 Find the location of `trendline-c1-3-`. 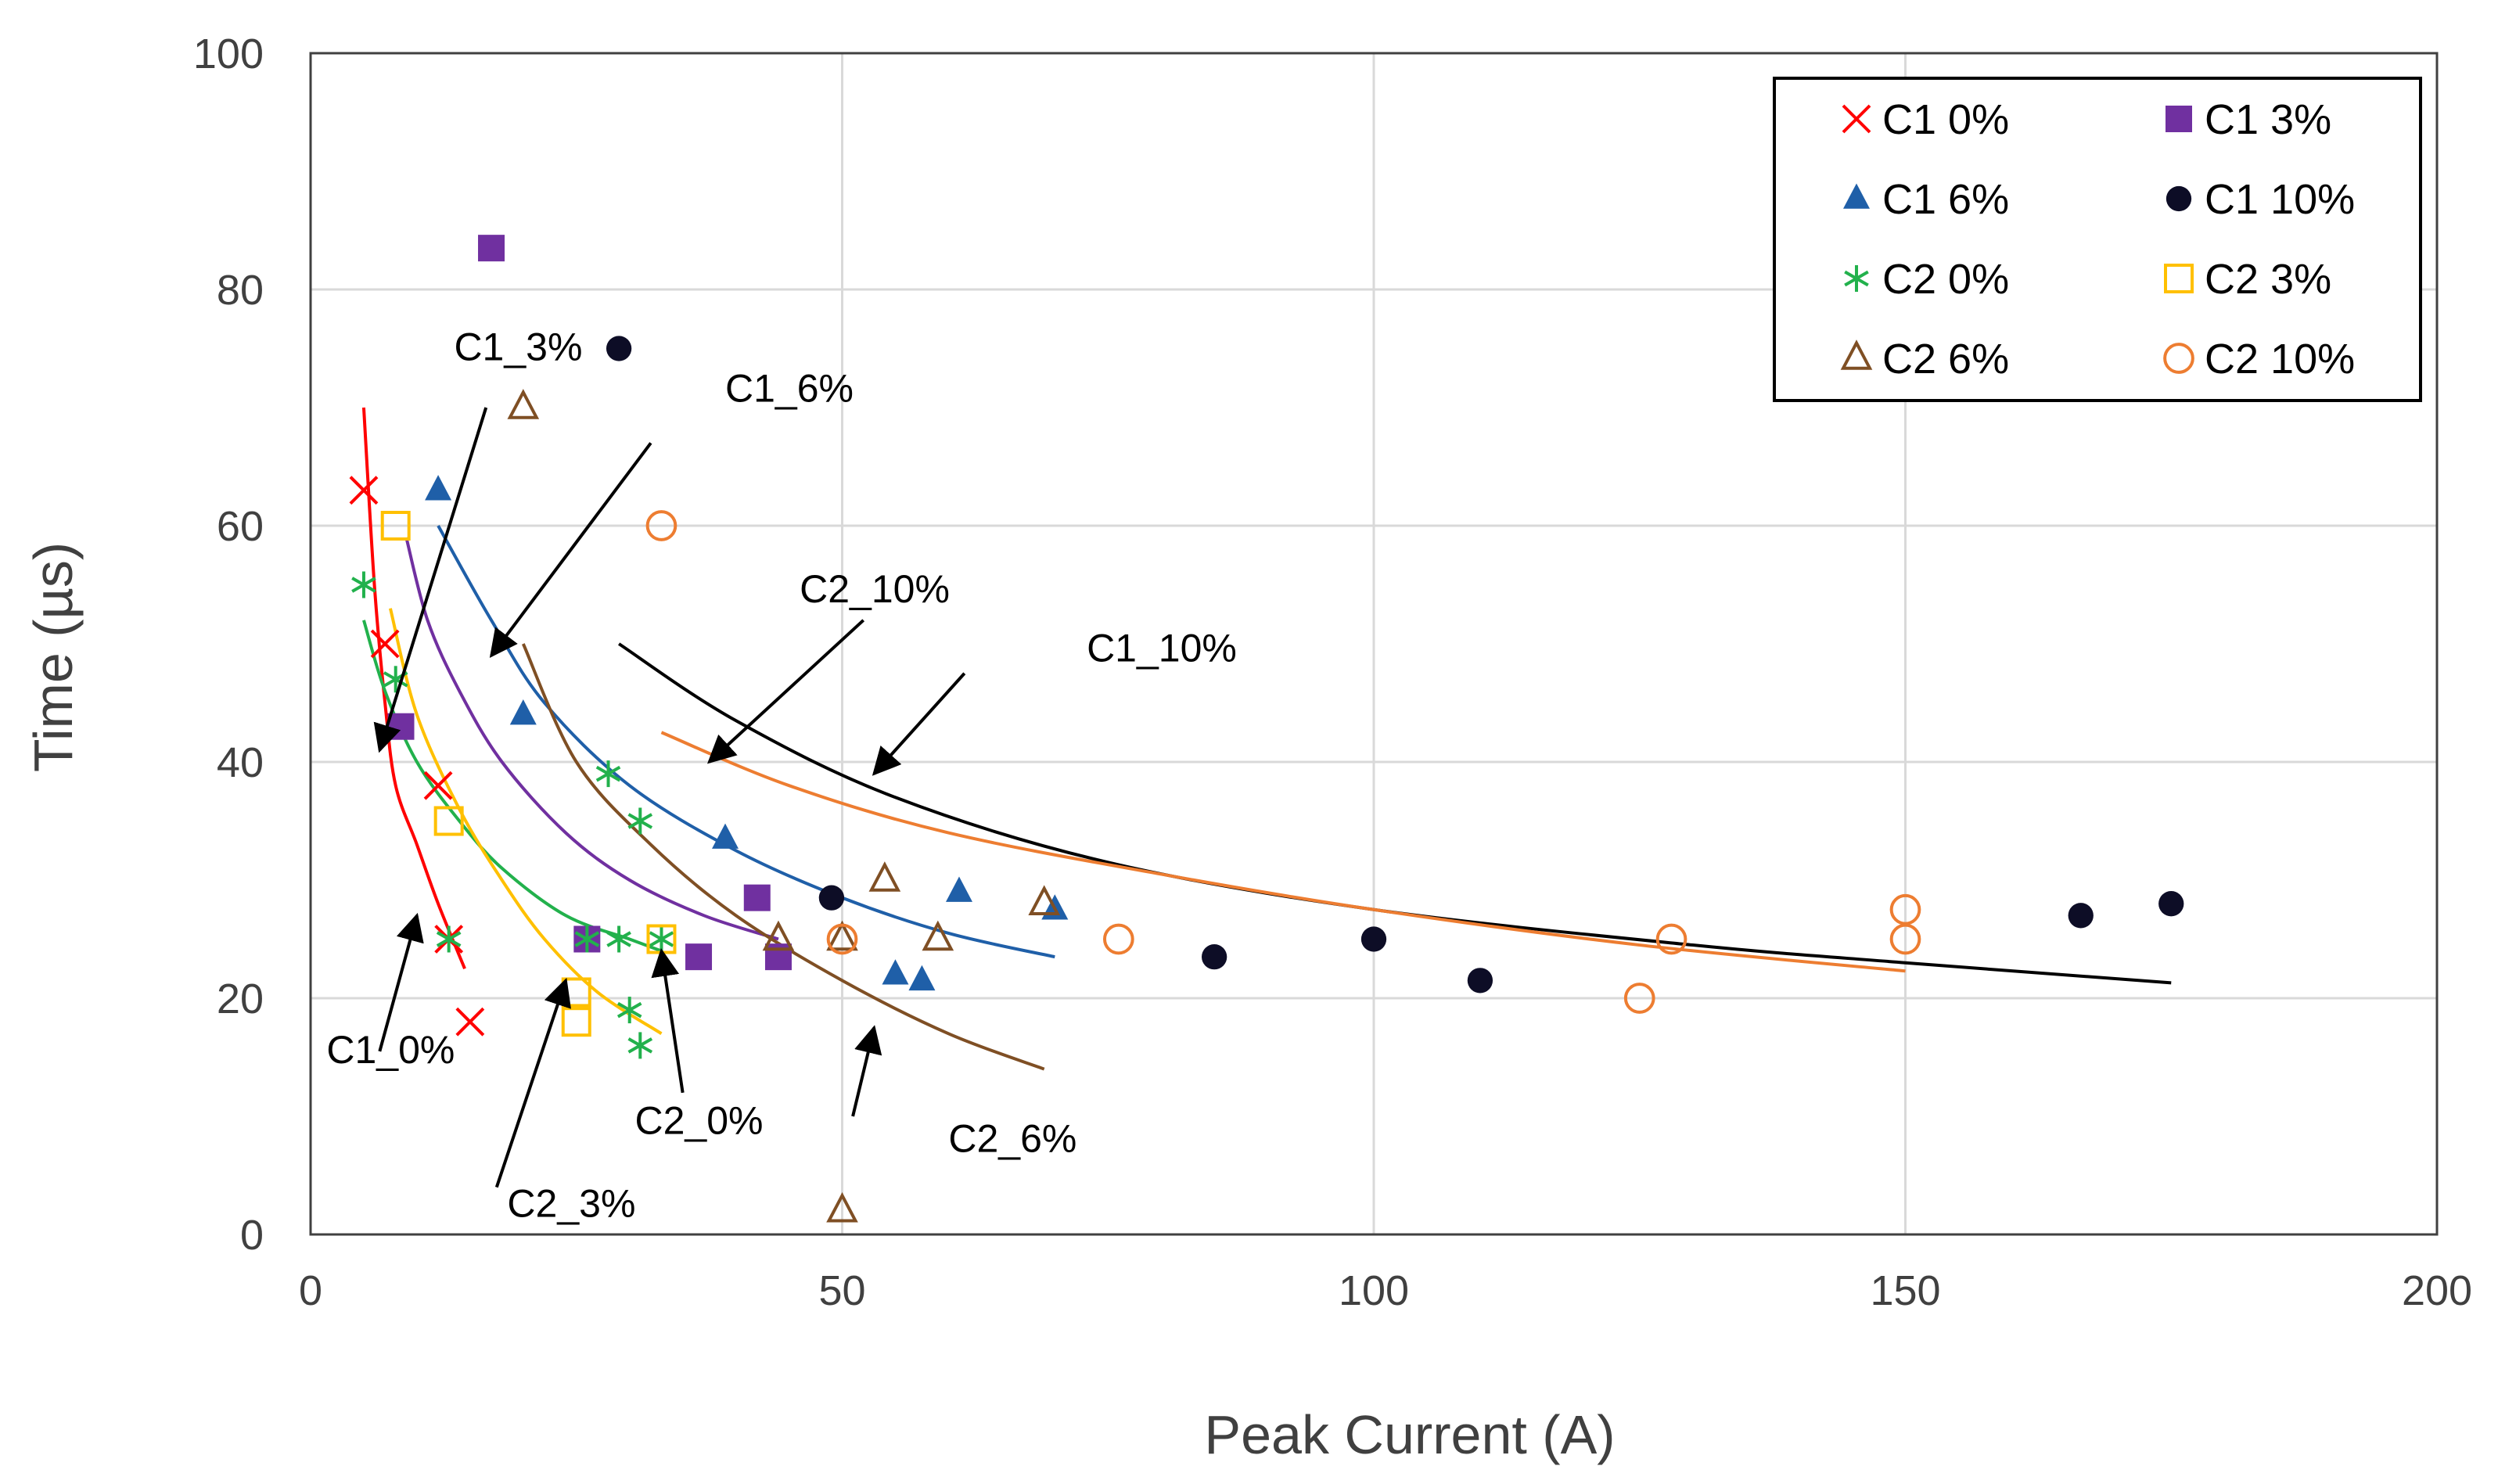

trendline-c1-3- is located at coordinates (591, 739).